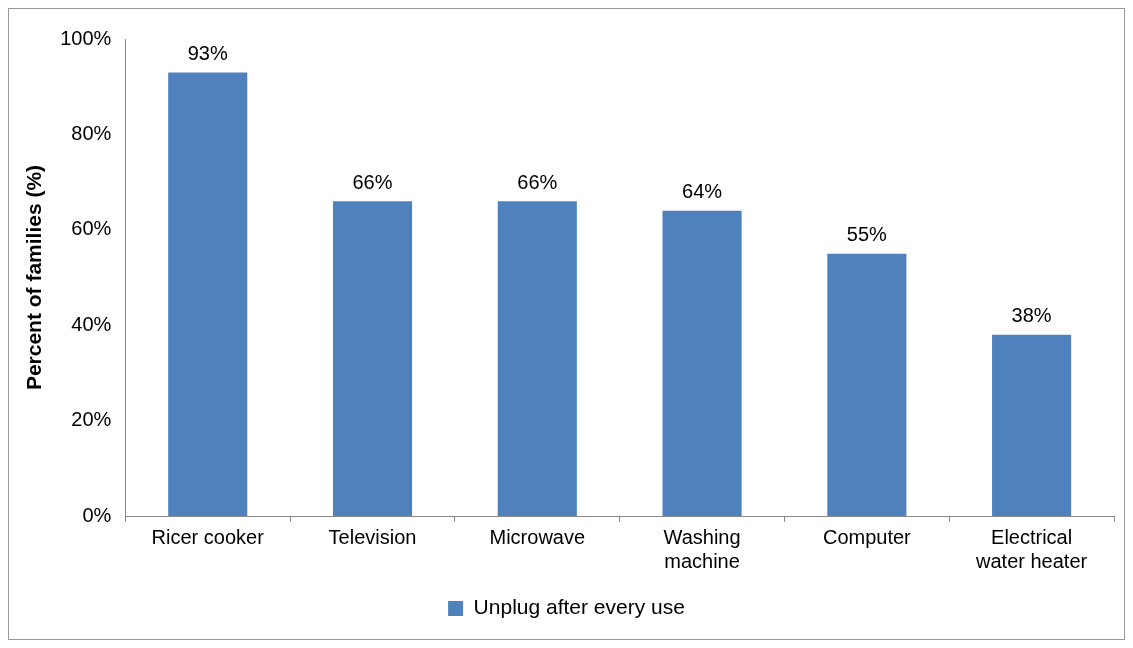 The height and width of the screenshot is (648, 1133). What do you see at coordinates (372, 536) in the screenshot?
I see `x-tick-label: Television` at bounding box center [372, 536].